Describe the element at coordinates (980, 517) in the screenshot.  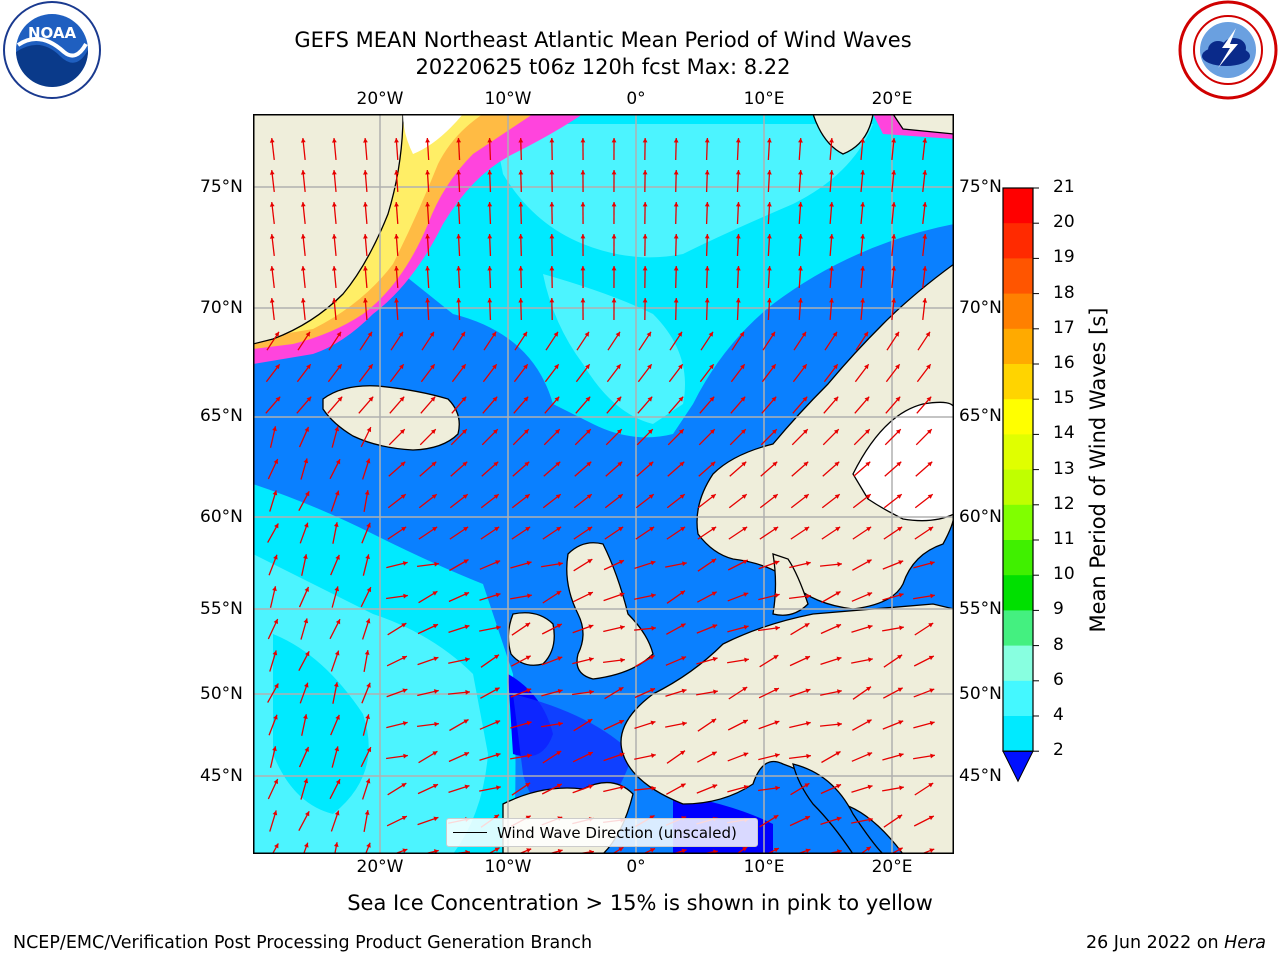
I see `lat-label-right-60n: 60°N` at that location.